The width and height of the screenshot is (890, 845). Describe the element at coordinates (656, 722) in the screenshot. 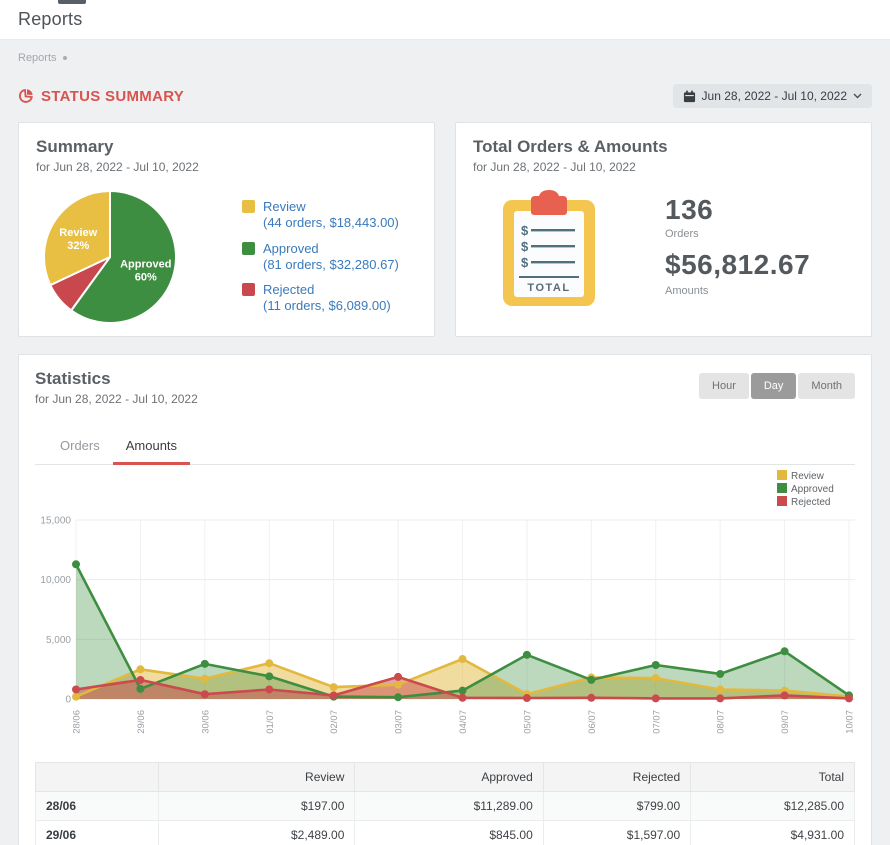

I see `x-axis-label: 07/07` at that location.